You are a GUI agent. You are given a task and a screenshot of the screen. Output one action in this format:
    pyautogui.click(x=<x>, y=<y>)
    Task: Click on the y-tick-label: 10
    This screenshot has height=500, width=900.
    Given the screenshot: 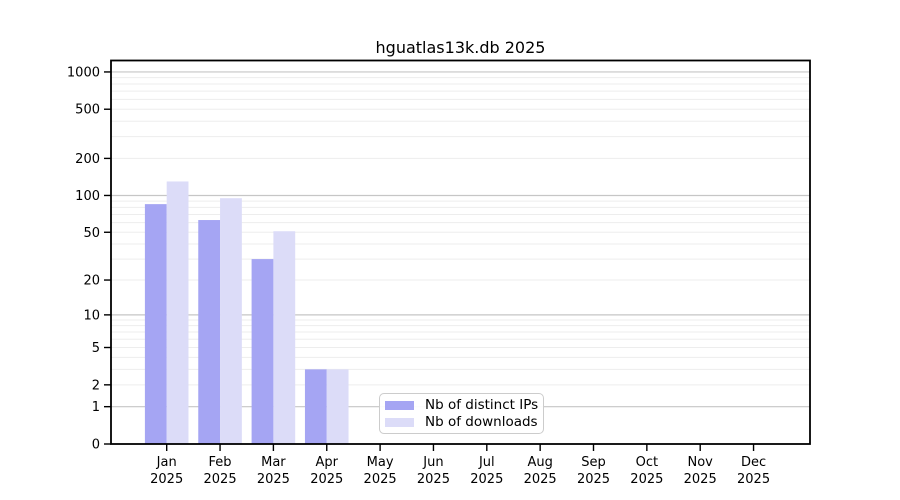 What is the action you would take?
    pyautogui.click(x=91, y=315)
    